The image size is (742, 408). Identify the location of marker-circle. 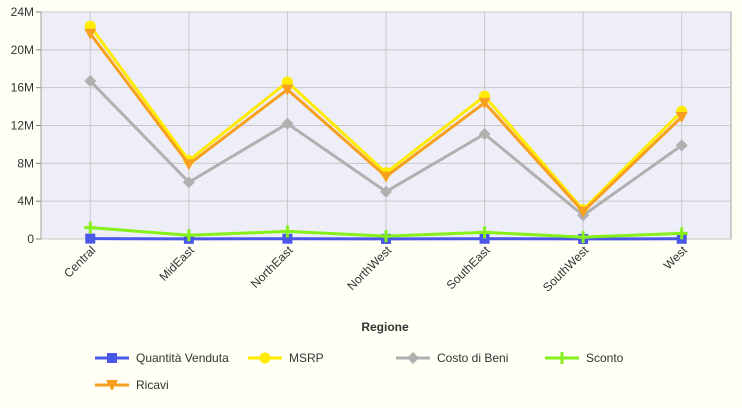
(265, 358).